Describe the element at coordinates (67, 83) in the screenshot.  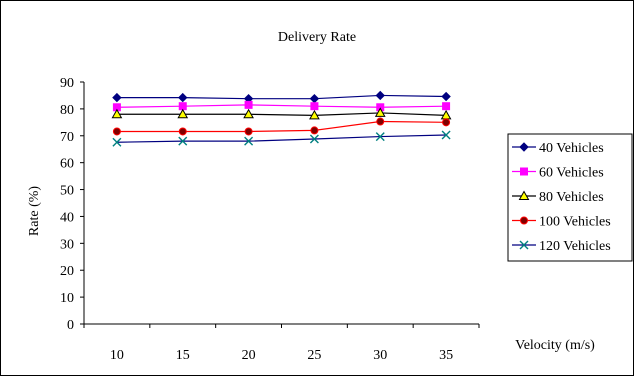
I see `y-tick-label: 90` at that location.